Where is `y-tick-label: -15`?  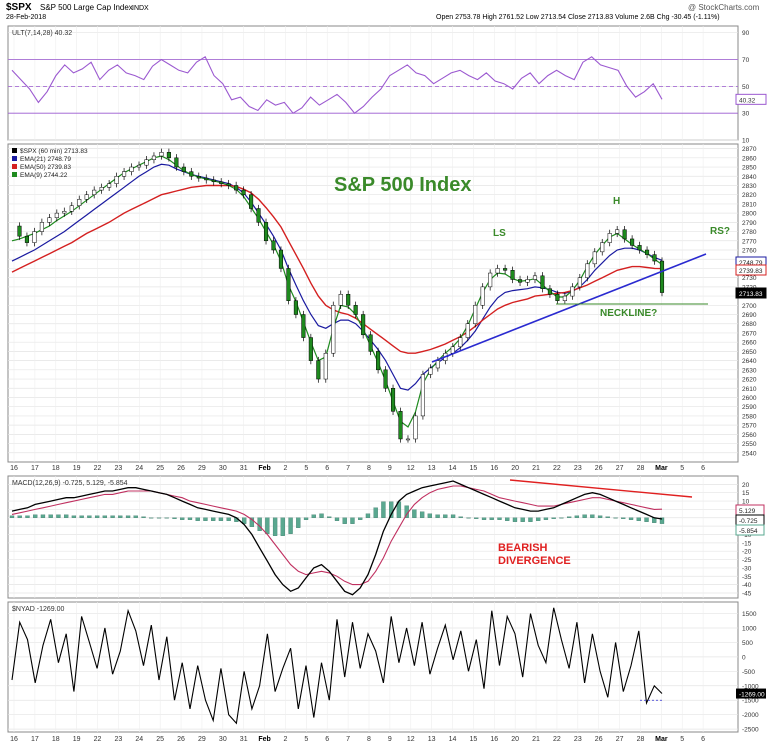 y-tick-label: -15 is located at coordinates (747, 543).